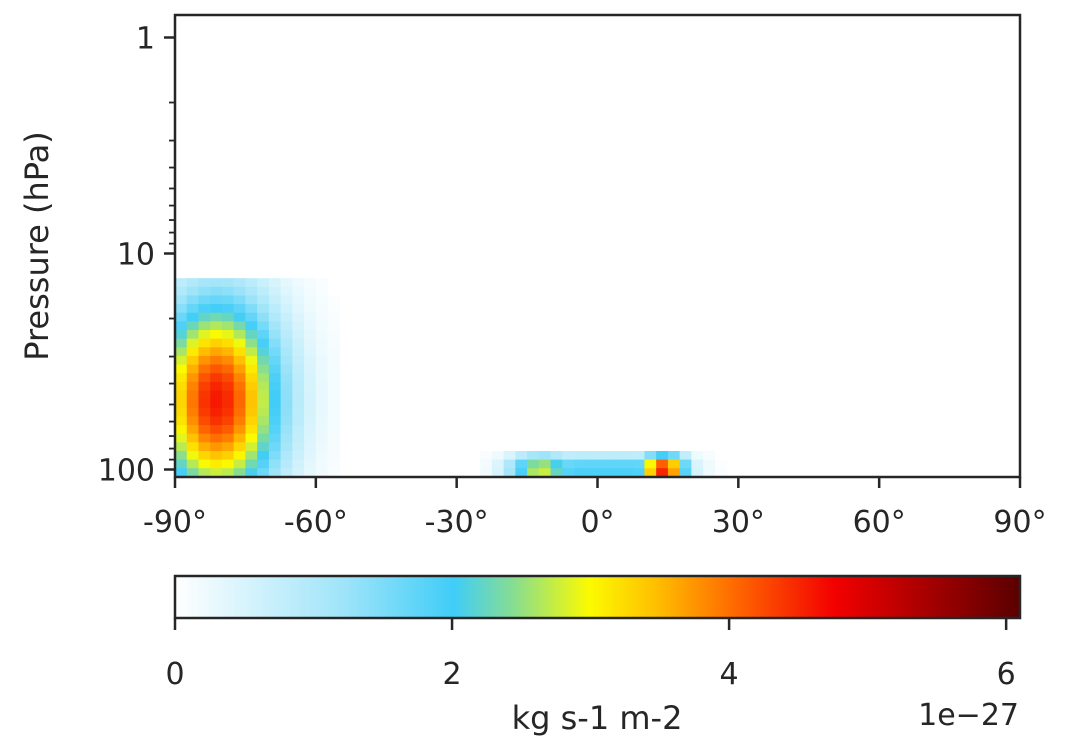 This screenshot has width=1070, height=741. What do you see at coordinates (1006, 674) in the screenshot?
I see `colorbar-tick-label: 6` at bounding box center [1006, 674].